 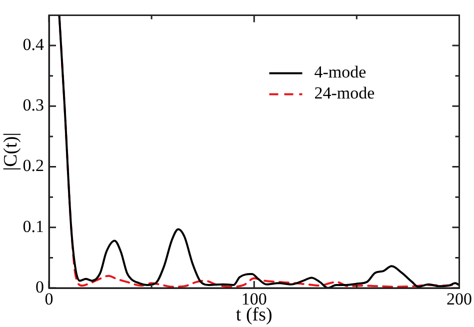 What do you see at coordinates (459, 299) in the screenshot?
I see `x-tick-label: 200` at bounding box center [459, 299].